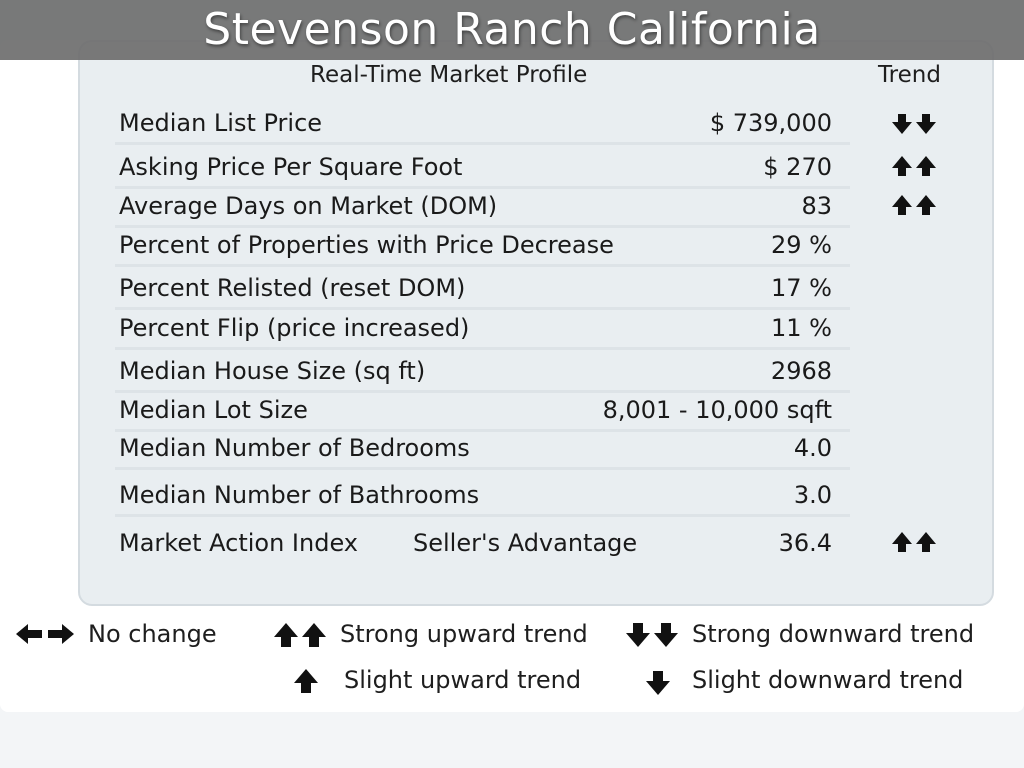 The image size is (1024, 768). Describe the element at coordinates (463, 680) in the screenshot. I see `legend-slight-upward: Slight upward trend` at that location.